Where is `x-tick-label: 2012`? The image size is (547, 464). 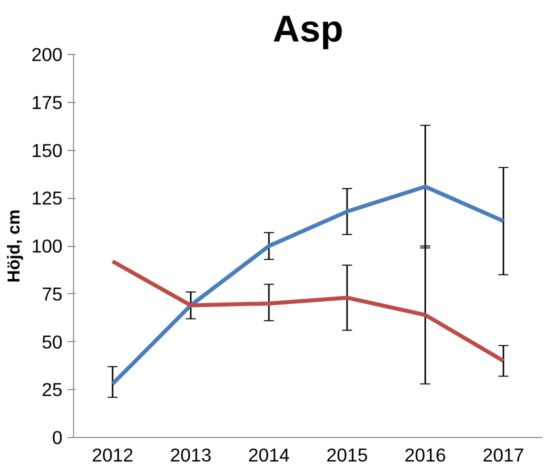 x-tick-label: 2012 is located at coordinates (113, 454).